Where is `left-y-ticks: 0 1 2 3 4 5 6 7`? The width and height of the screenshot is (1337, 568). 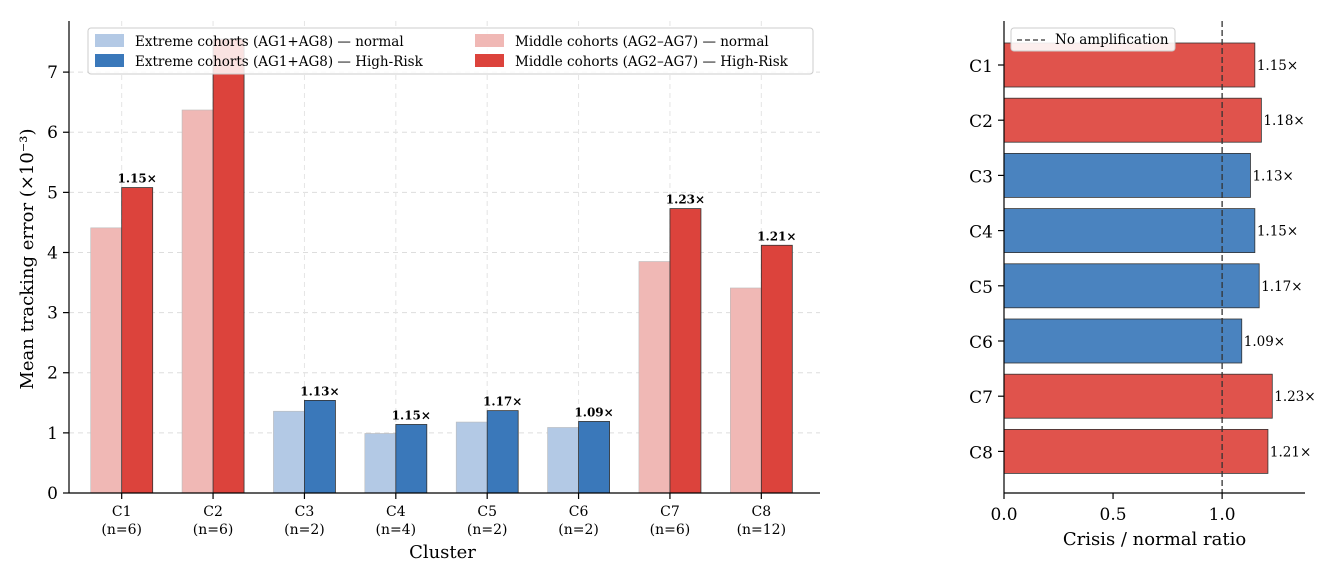 left-y-ticks: 0 1 2 3 4 5 6 7 is located at coordinates (58, 283).